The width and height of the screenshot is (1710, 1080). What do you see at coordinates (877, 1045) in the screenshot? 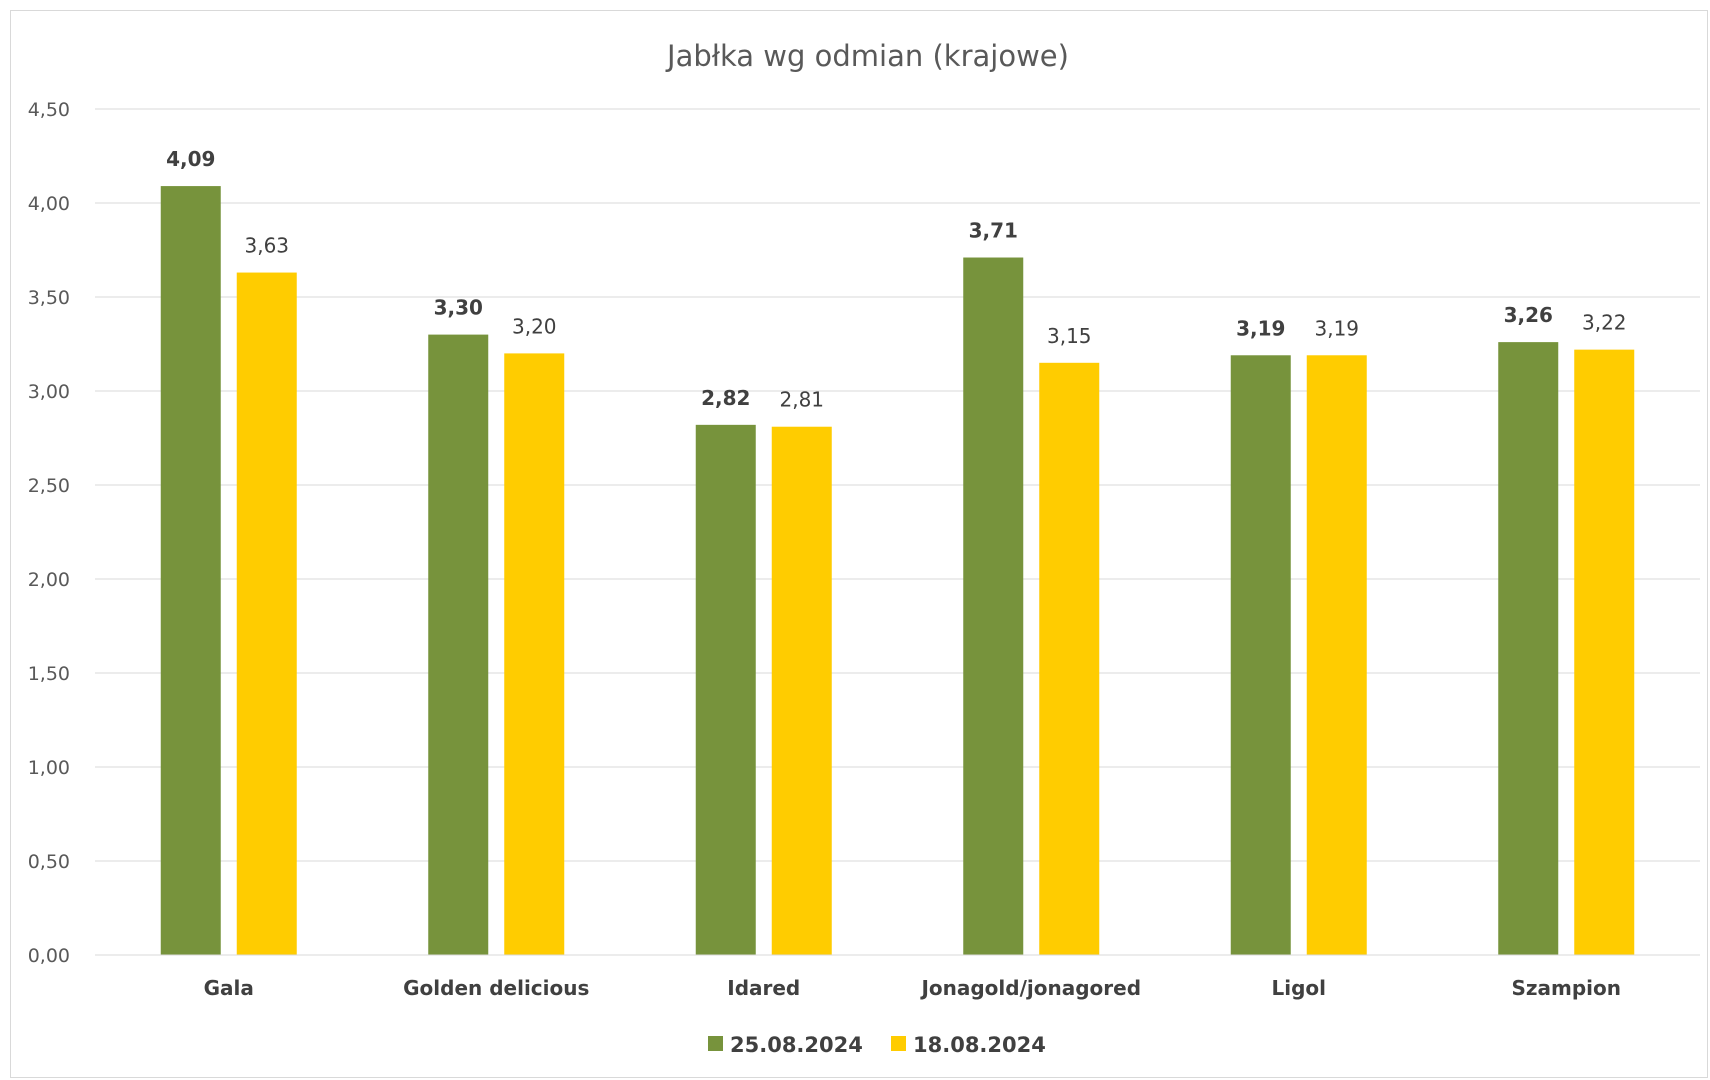
I see `legend: 25.08.2024 18.08.2024` at bounding box center [877, 1045].